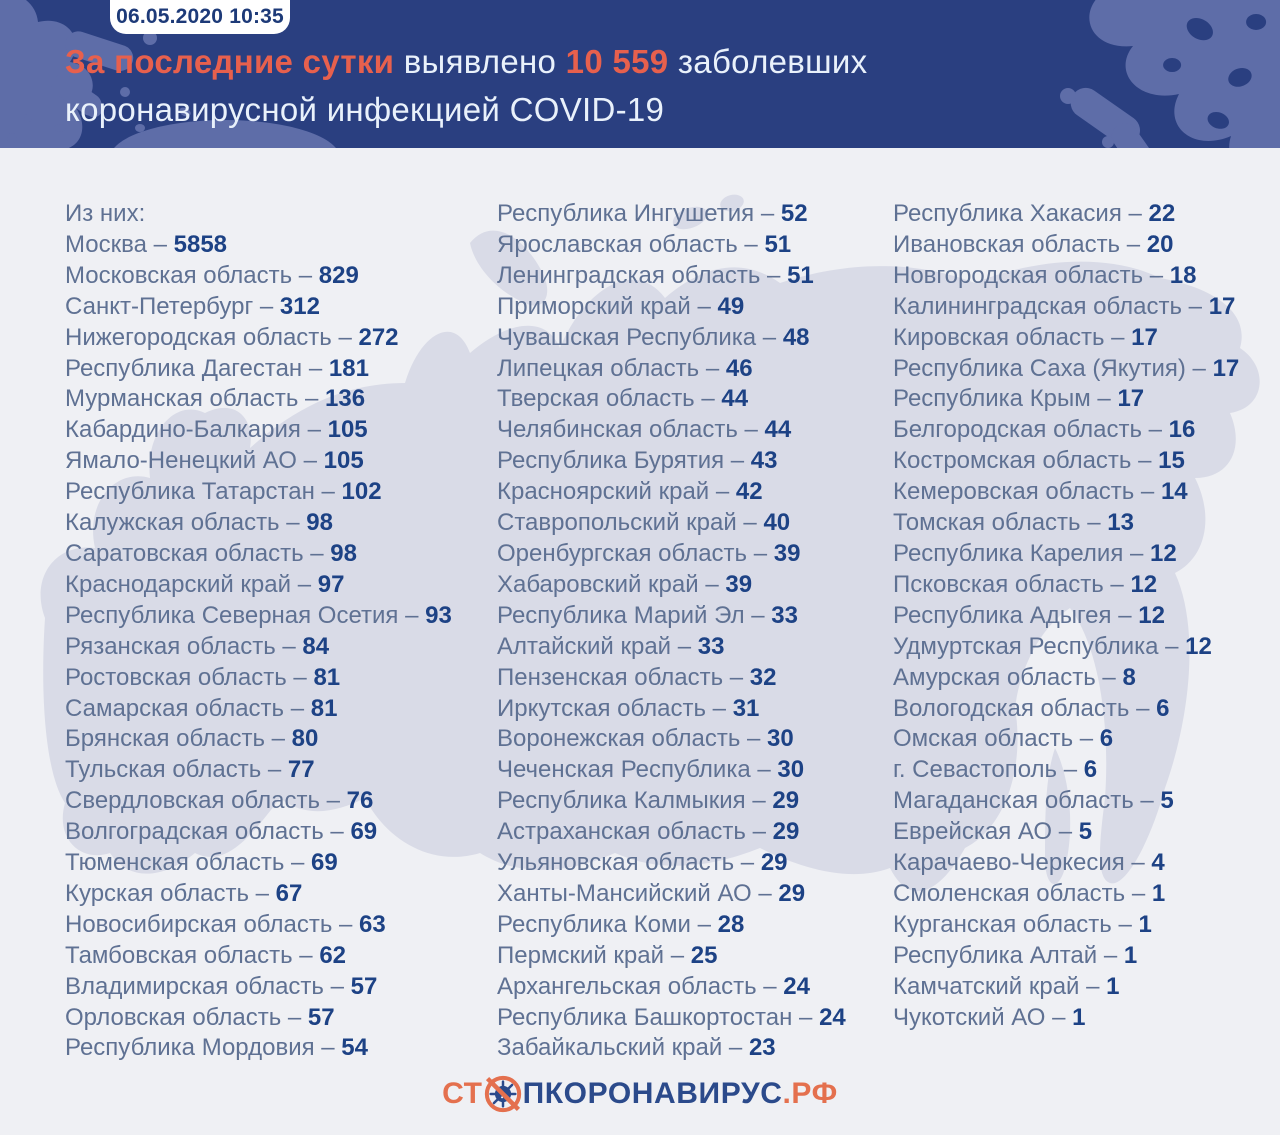 This screenshot has width=1280, height=1135. I want to click on region-name: Карачаево-Черкесия, so click(1009, 863).